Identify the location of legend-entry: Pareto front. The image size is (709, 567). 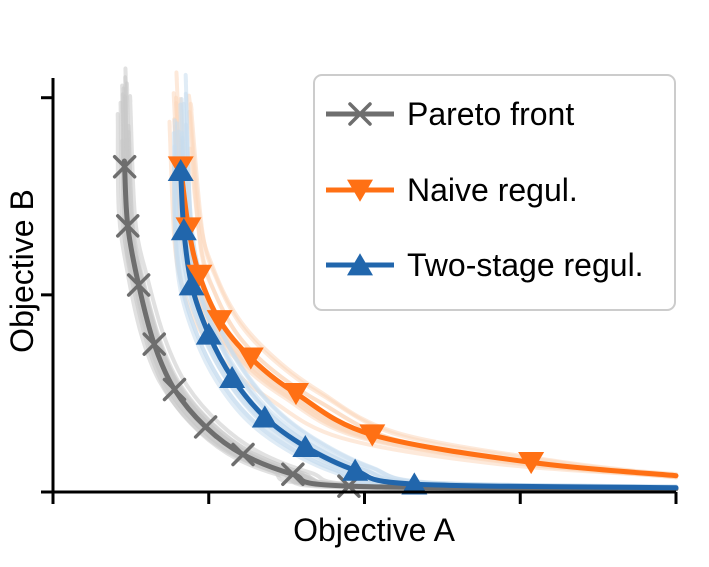
(450, 114).